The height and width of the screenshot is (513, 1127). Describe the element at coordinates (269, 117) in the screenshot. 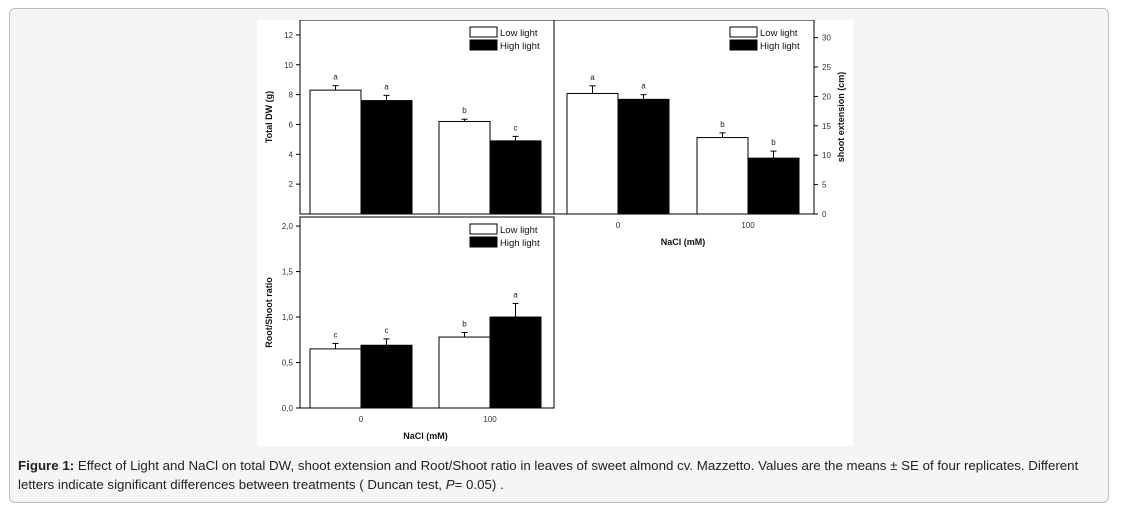

I see `y-axis-label: Total DW (g)` at that location.